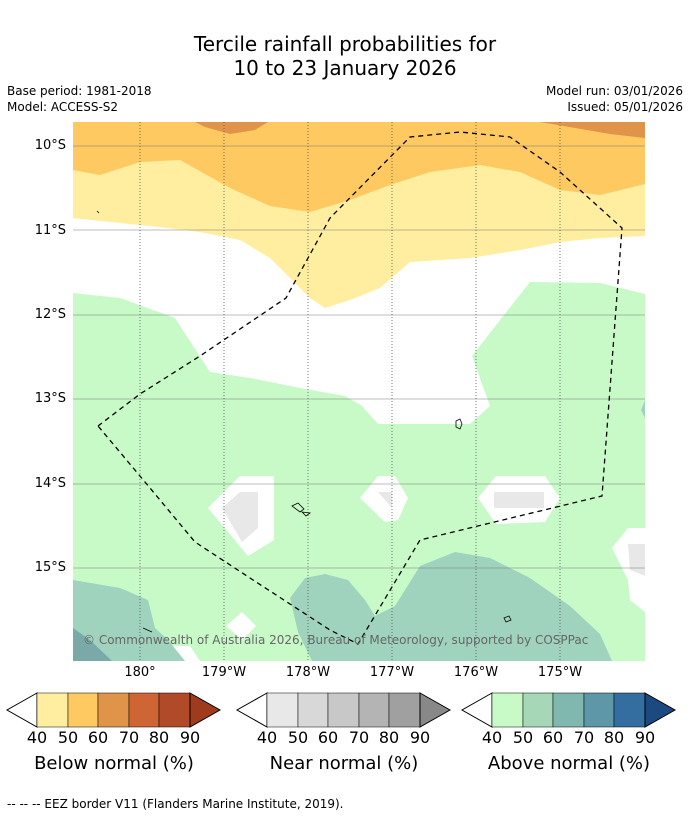 This screenshot has width=690, height=816. I want to click on lon-label: 175°W, so click(560, 672).